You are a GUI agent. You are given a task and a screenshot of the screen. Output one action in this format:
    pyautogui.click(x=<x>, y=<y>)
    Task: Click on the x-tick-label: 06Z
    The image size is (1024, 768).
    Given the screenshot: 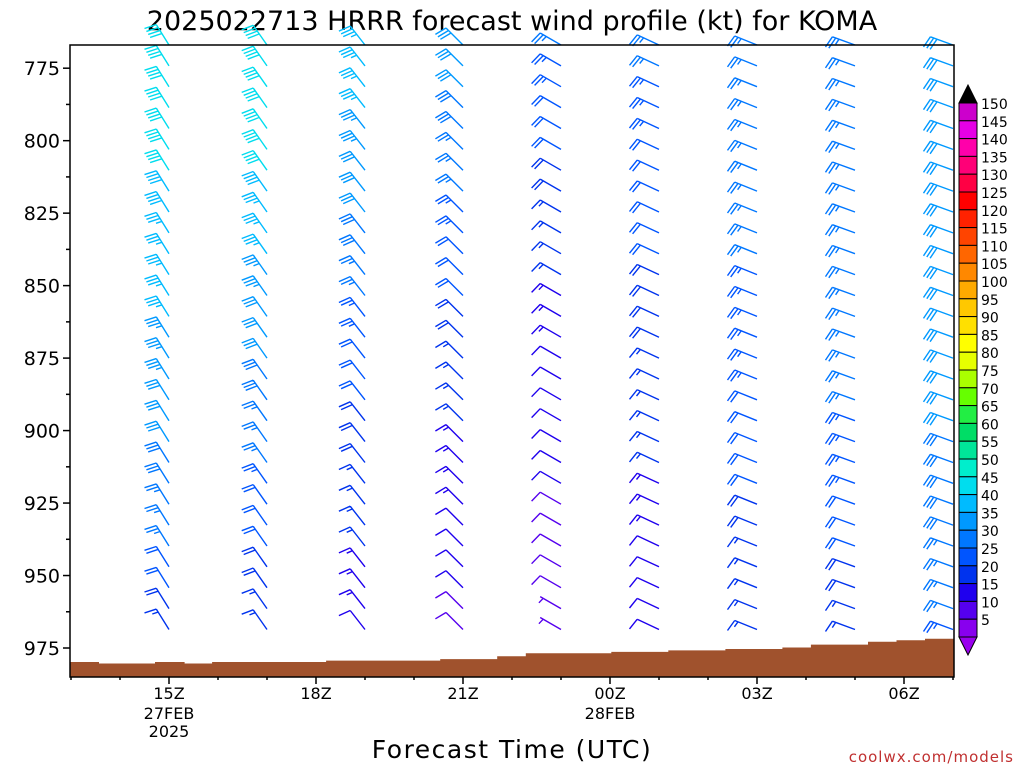 What is the action you would take?
    pyautogui.click(x=903, y=693)
    